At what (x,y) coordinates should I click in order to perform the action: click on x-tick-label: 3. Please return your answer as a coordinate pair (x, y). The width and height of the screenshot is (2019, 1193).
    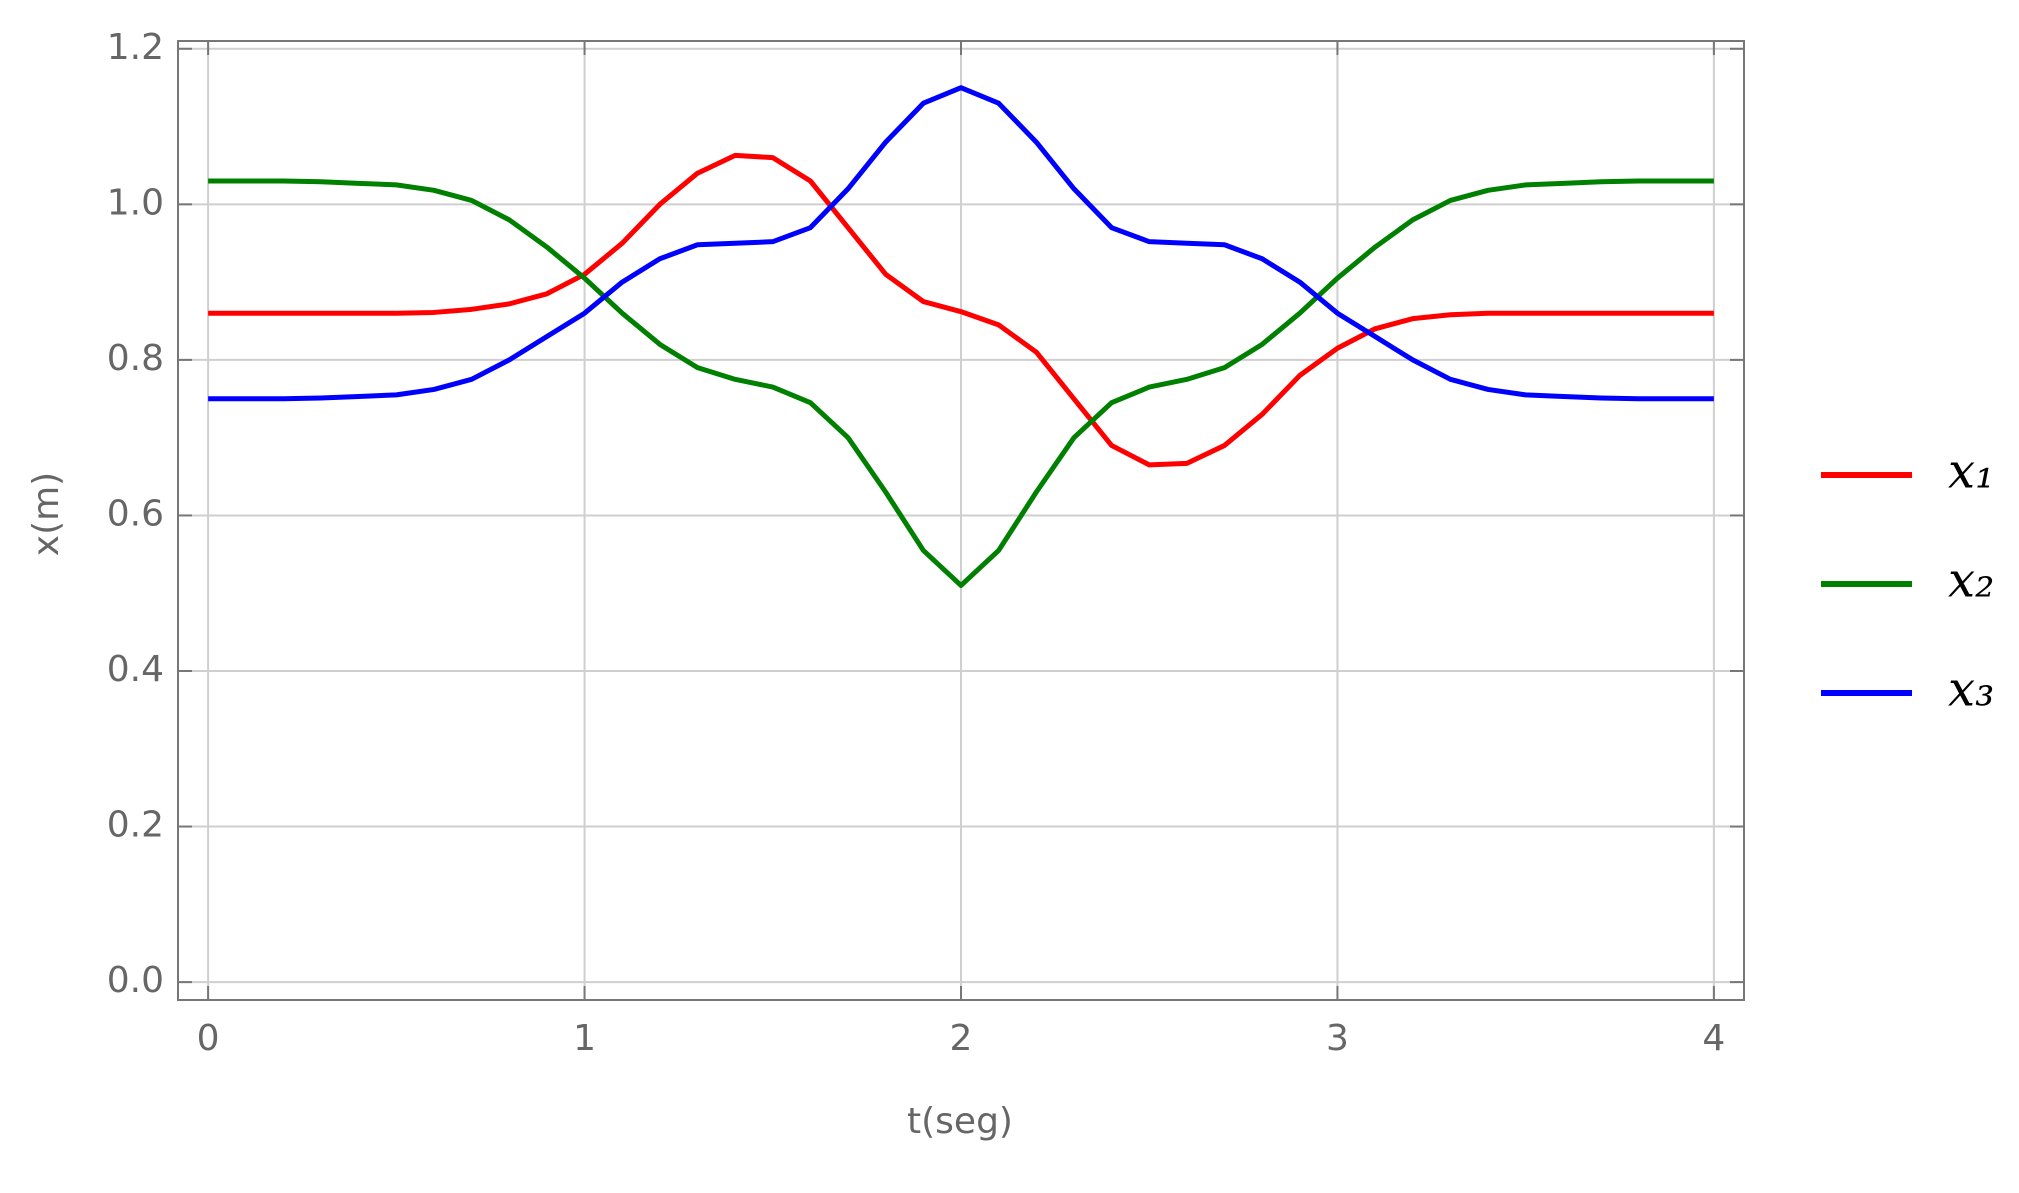
    Looking at the image, I should click on (1337, 1038).